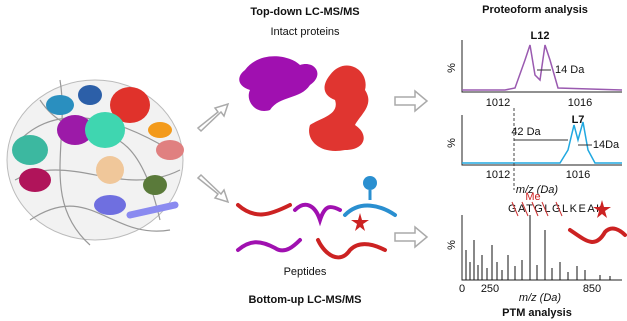  What do you see at coordinates (532, 197) in the screenshot?
I see `modification-label: Me` at bounding box center [532, 197].